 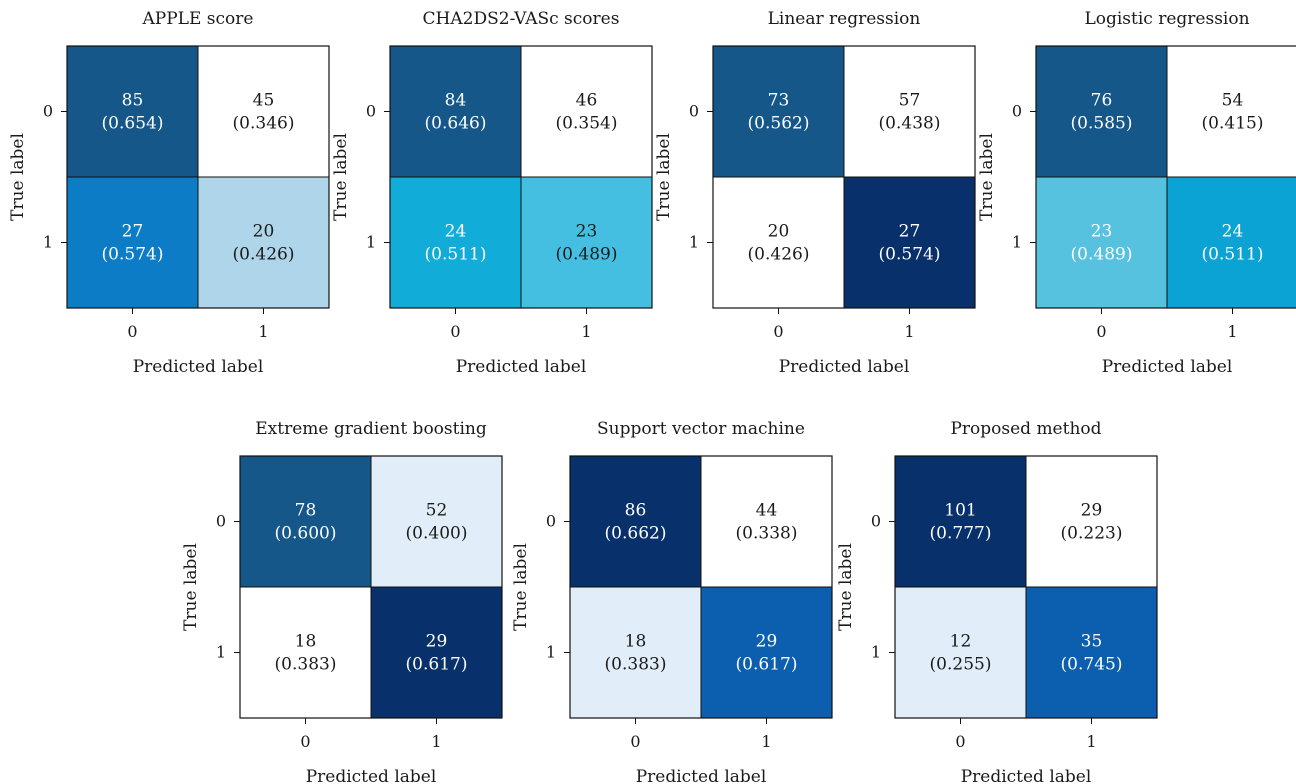 What do you see at coordinates (767, 534) in the screenshot?
I see `cell-fraction: (0.338)` at bounding box center [767, 534].